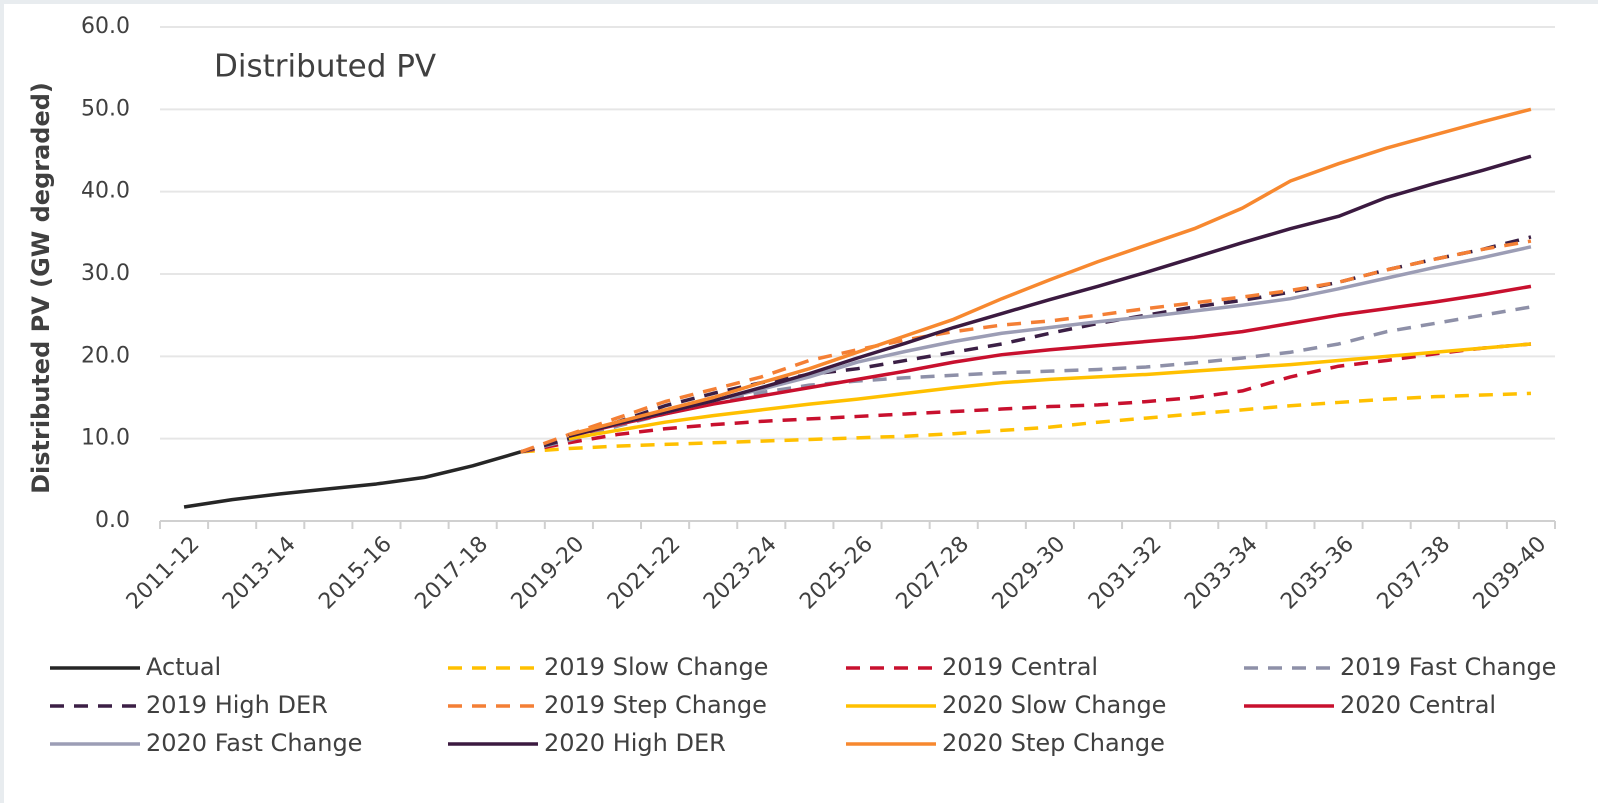 The height and width of the screenshot is (803, 1598). I want to click on y-tick-label: 30.0, so click(105, 273).